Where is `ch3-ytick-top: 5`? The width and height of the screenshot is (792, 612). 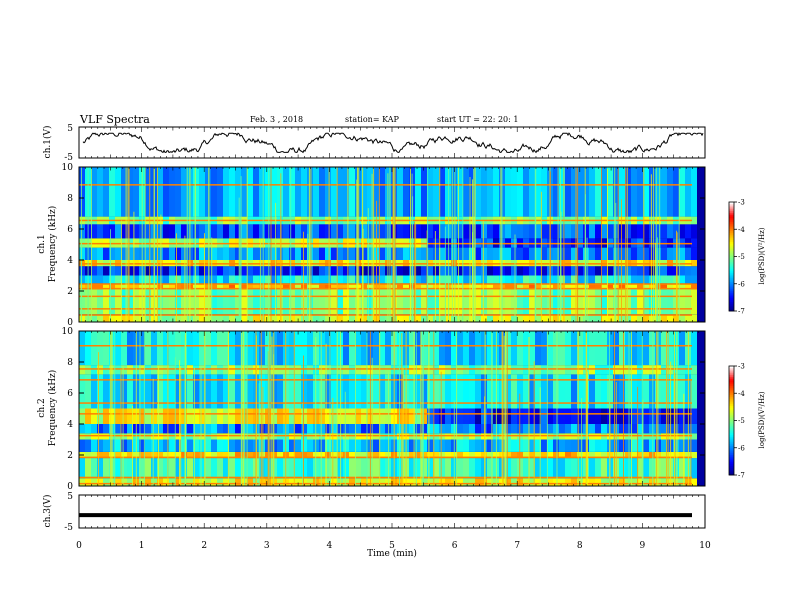
ch3-ytick-top: 5 is located at coordinates (70, 497).